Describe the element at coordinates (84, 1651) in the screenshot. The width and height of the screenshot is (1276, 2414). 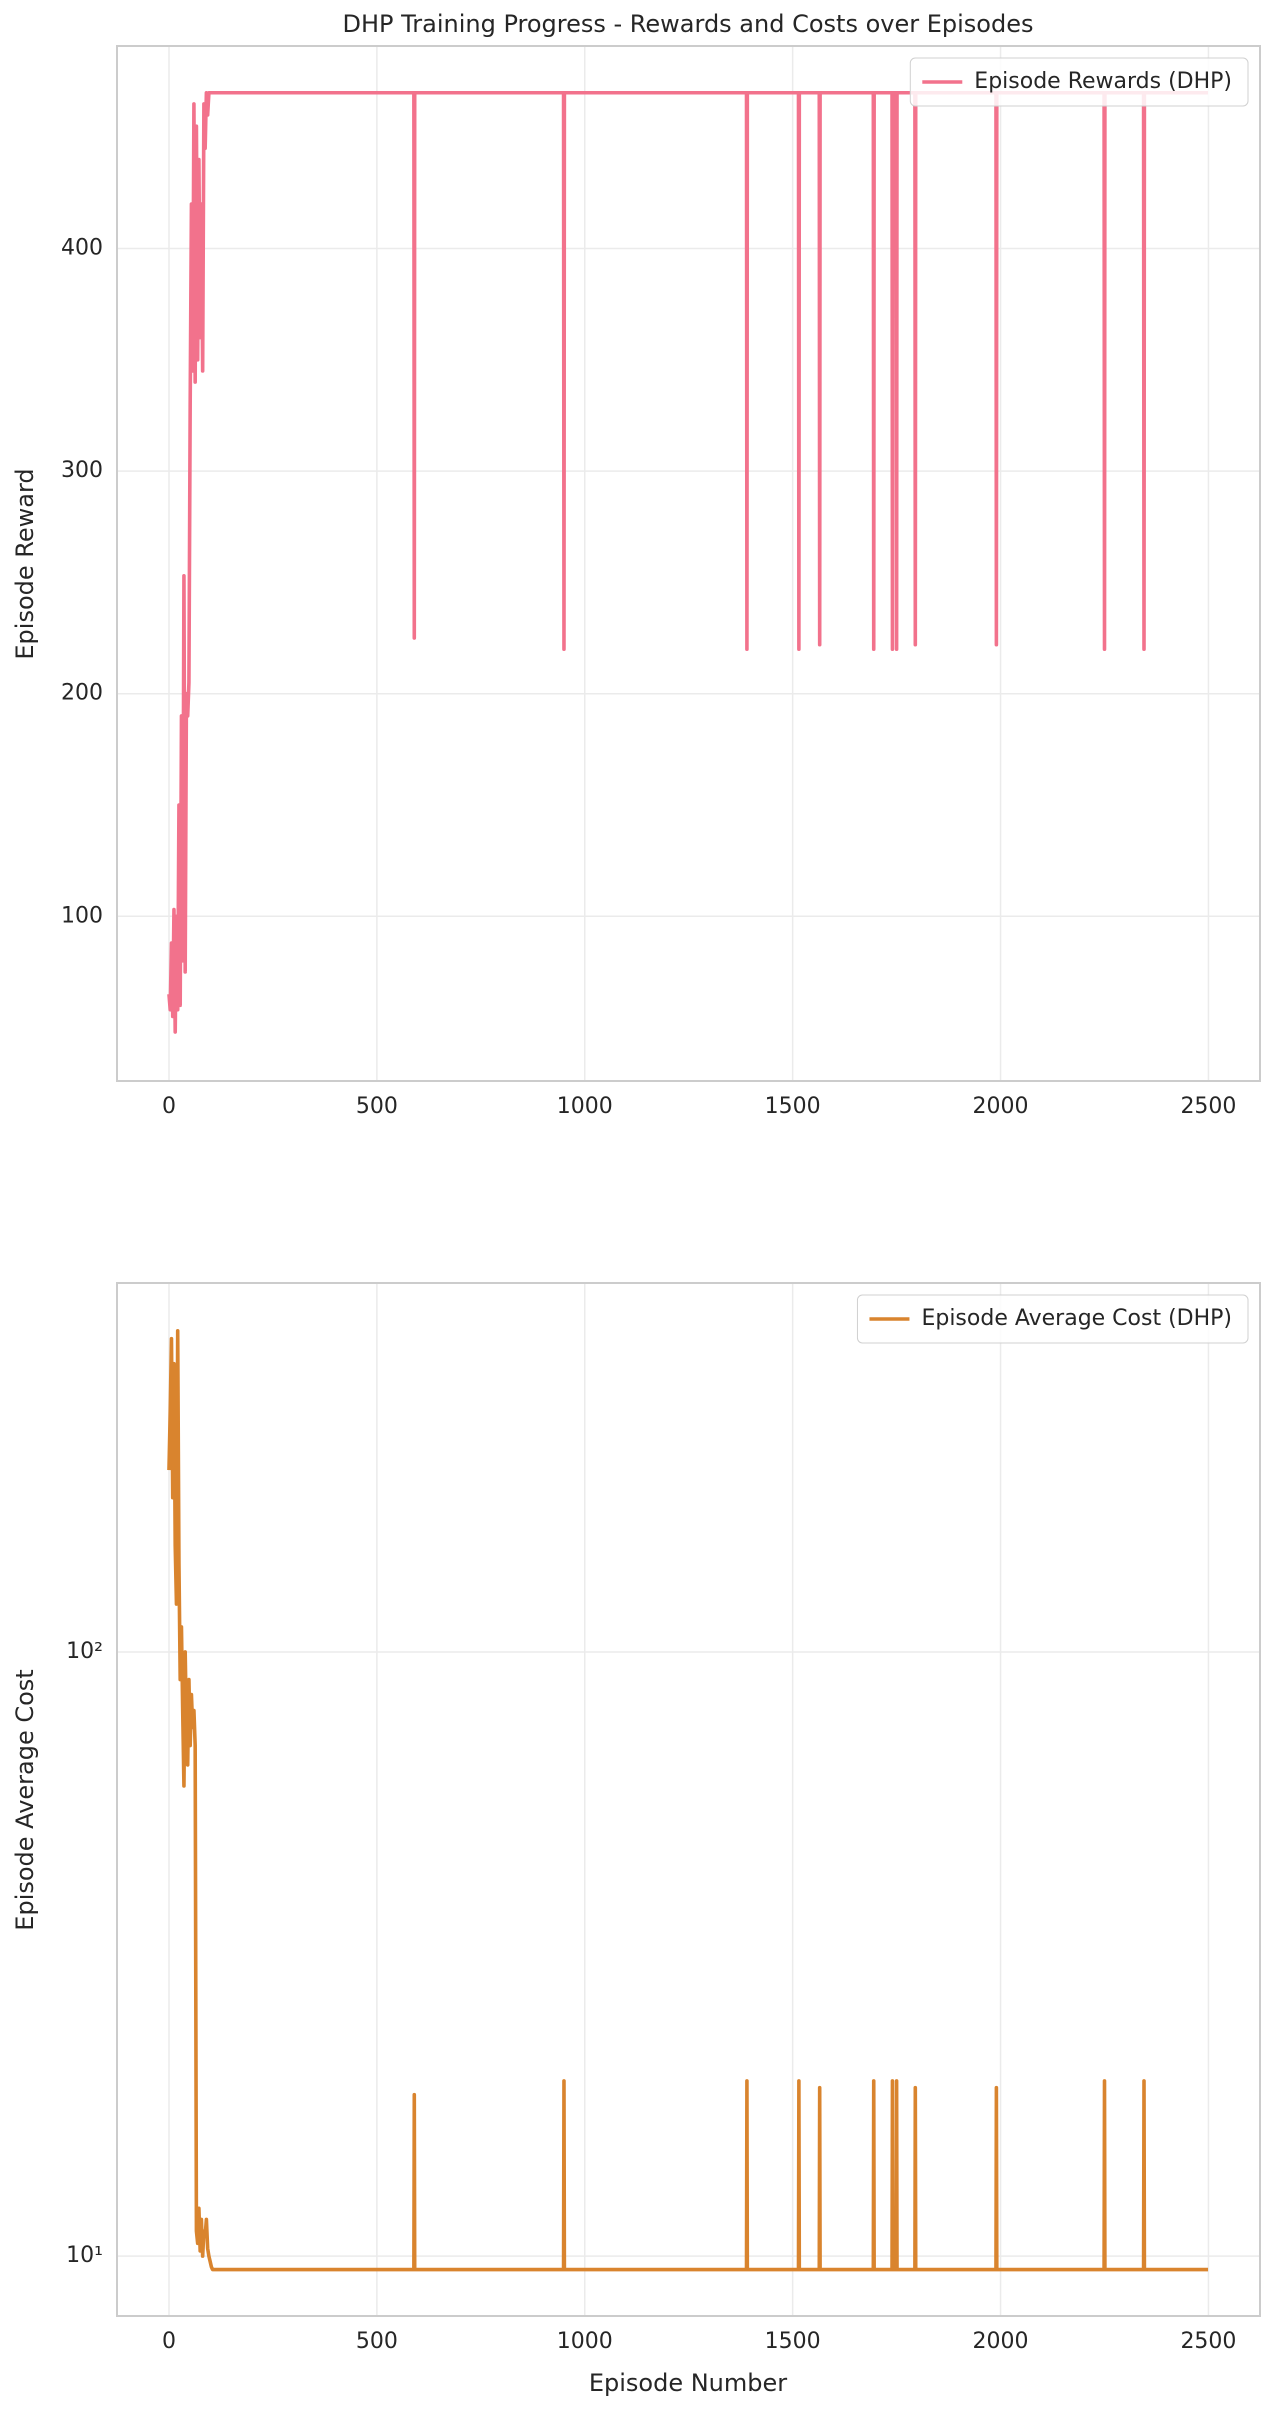
I see `y-tick-label: 10²` at that location.